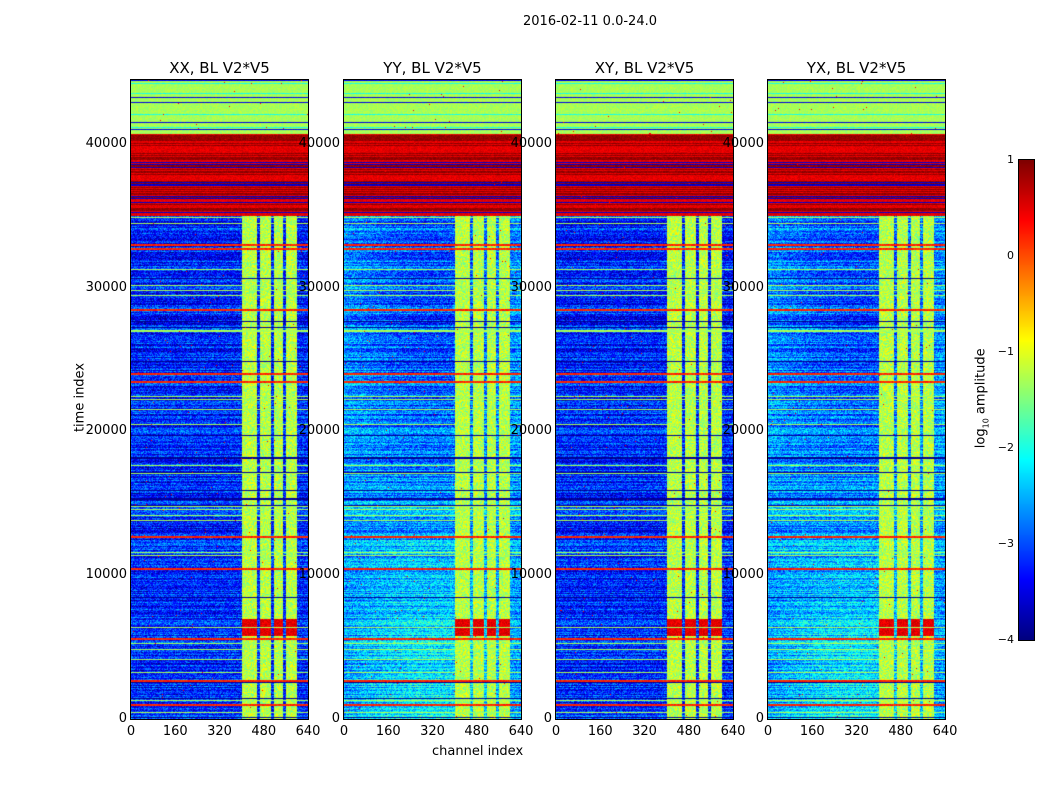 This screenshot has height=800, width=1050. Describe the element at coordinates (590, 21) in the screenshot. I see `figure-title: 2016-02-11 0.0-24.0` at that location.